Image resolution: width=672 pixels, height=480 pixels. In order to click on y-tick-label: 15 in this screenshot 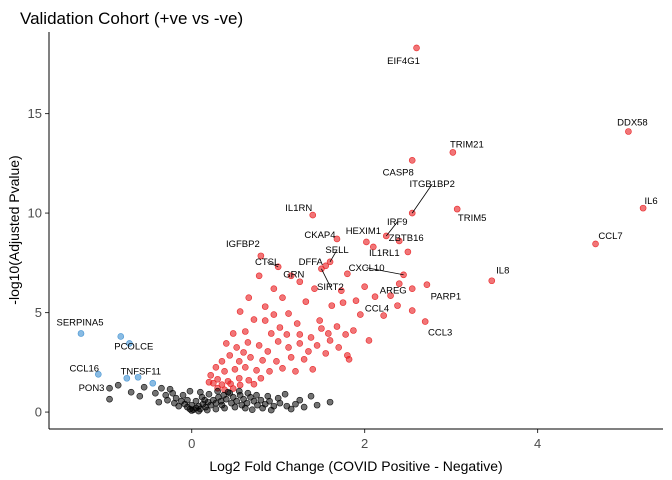, I will do `click(35, 113)`.